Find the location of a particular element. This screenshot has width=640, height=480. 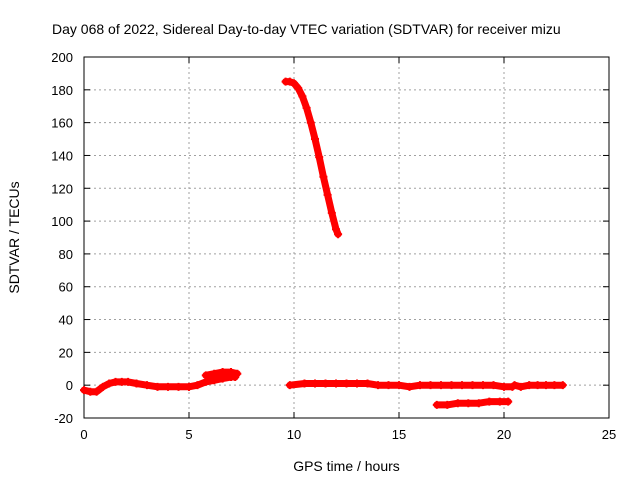

y-tick-label: 40 is located at coordinates (66, 320).